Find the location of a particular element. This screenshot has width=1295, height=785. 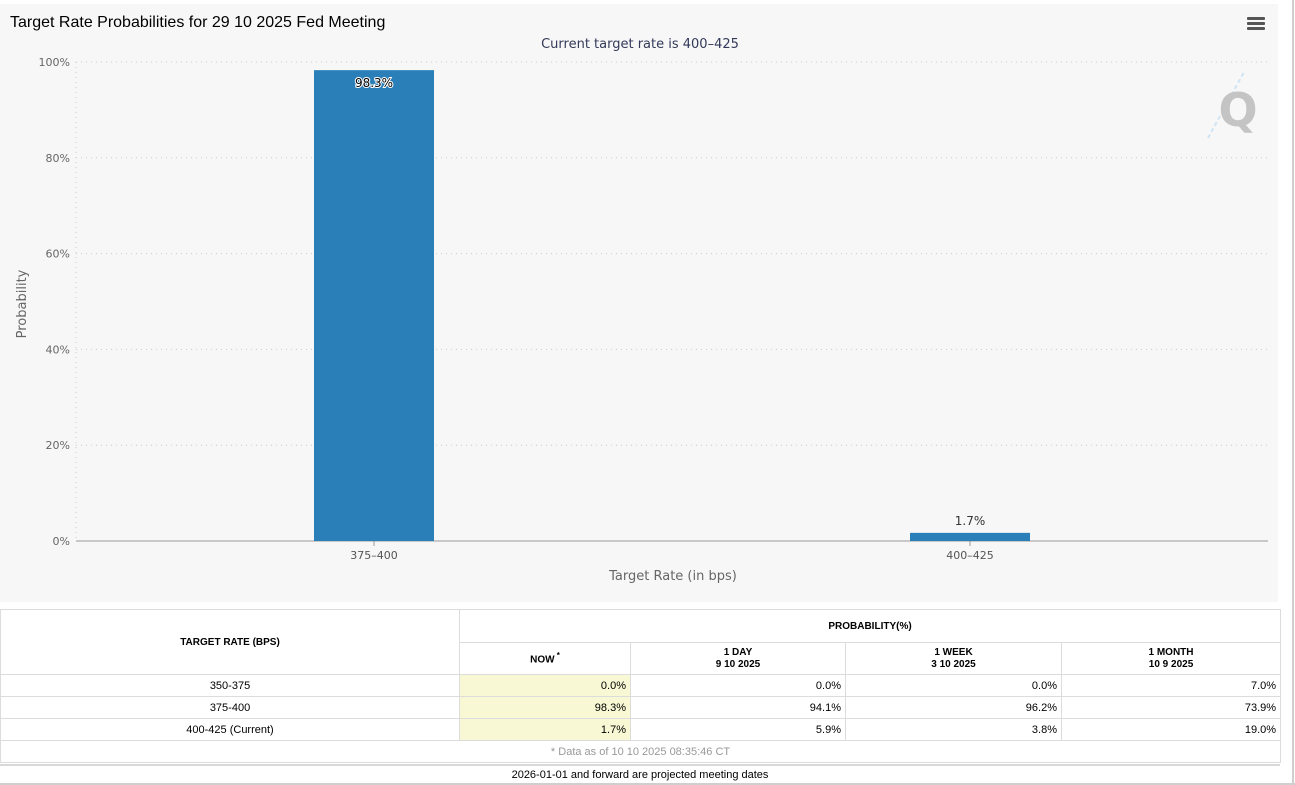

header-1-week: 1 WEEK 3 10 2025 is located at coordinates (953, 658).